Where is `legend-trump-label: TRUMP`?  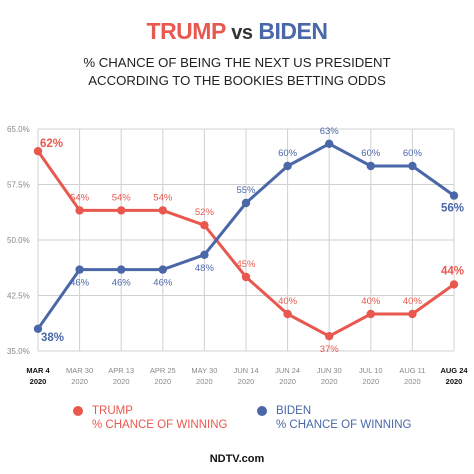
legend-trump-label: TRUMP is located at coordinates (112, 411).